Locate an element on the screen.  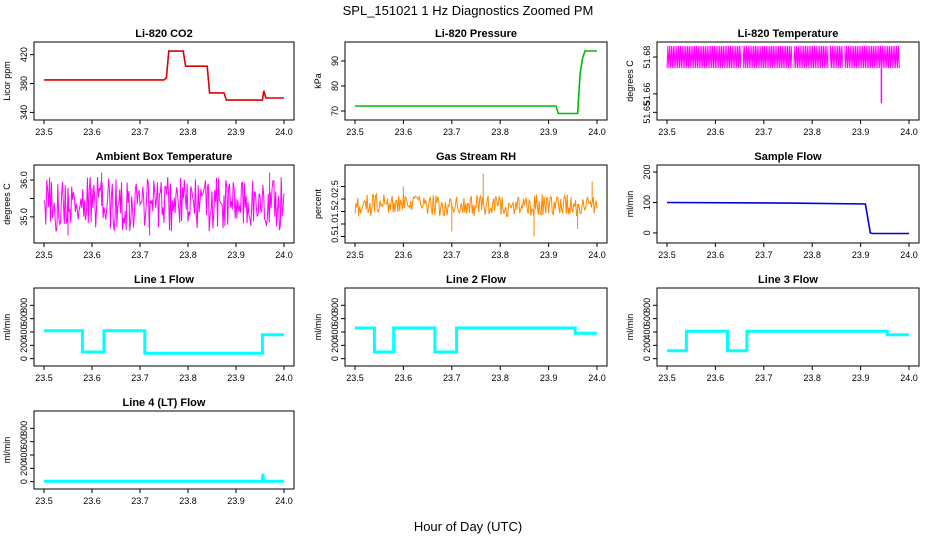
y-tick-label: 2.5 is located at coordinates (335, 186).